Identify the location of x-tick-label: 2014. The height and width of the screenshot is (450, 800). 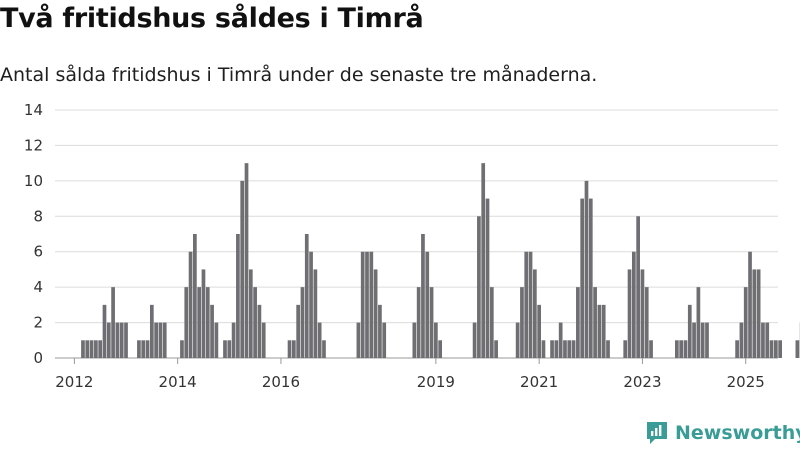
(178, 382).